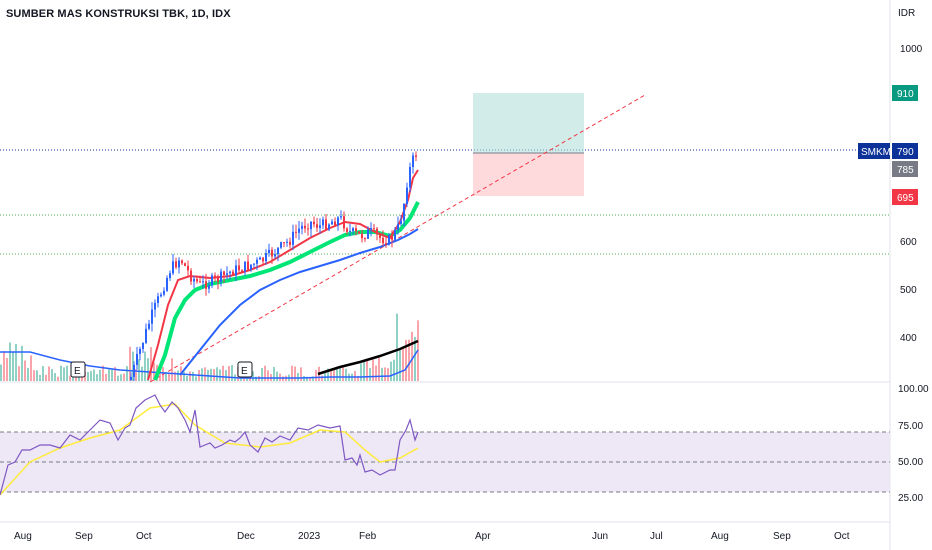  Describe the element at coordinates (118, 14) in the screenshot. I see `chart-title: SUMBER MAS KONSTRUKSI TBK, 1D, IDX` at that location.